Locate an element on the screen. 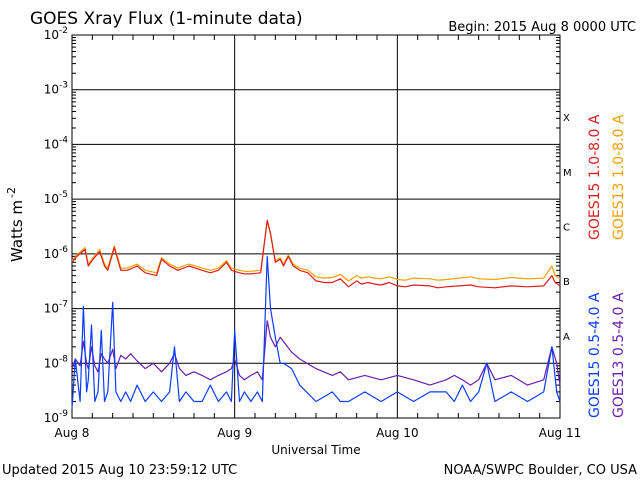 The width and height of the screenshot is (640, 480). y-tick-label: 10⁻⁸ is located at coordinates (56, 362).